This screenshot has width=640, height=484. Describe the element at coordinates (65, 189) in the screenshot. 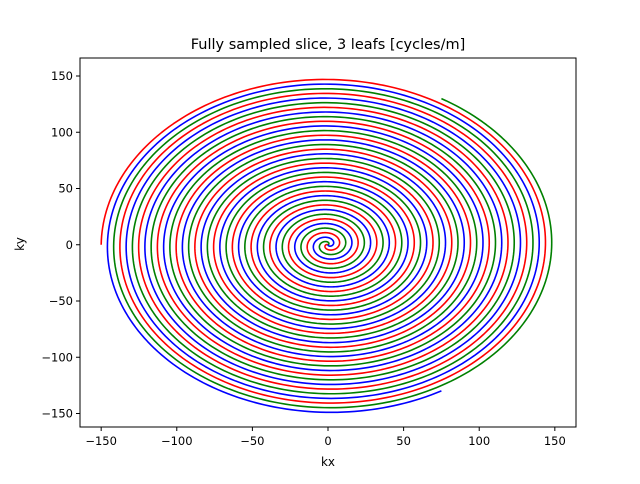

I see `y-tick-label: 50` at that location.